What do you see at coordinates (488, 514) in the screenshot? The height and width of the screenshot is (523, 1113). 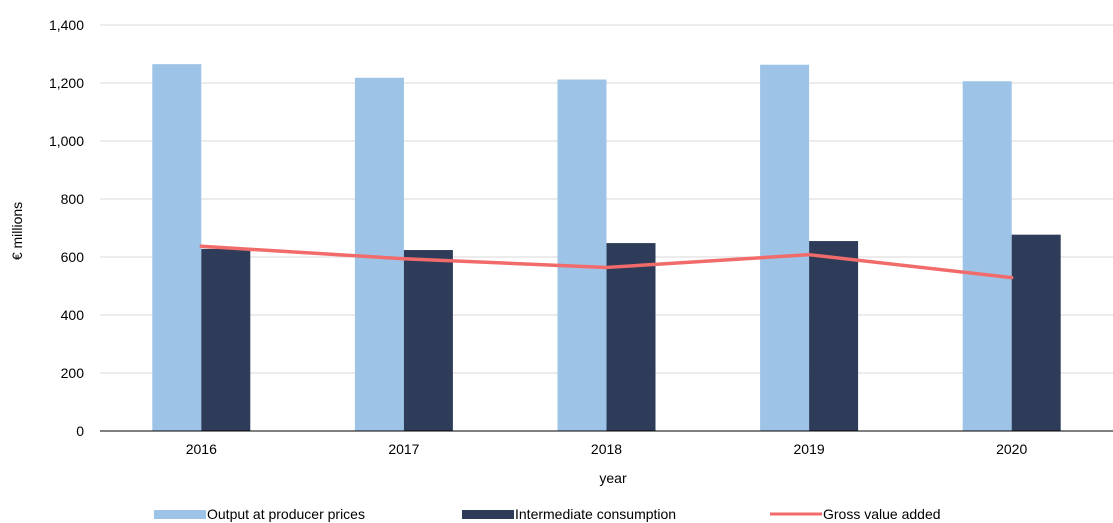 I see `legend-swatch-intermediate` at bounding box center [488, 514].